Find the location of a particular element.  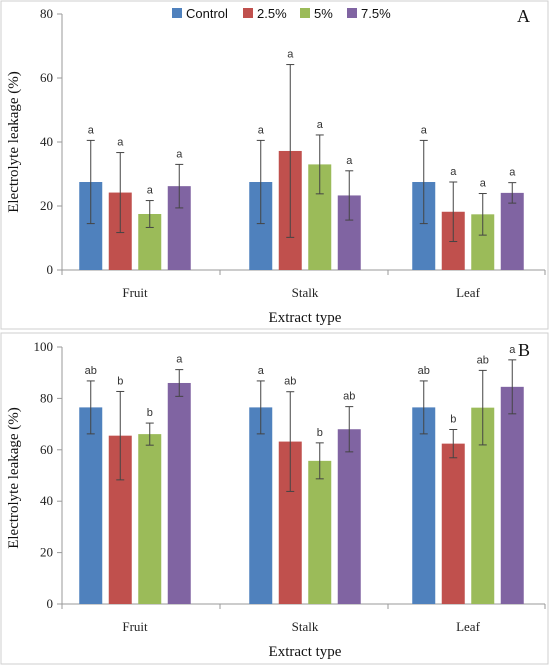

x-axis-title-b: Extract type is located at coordinates (305, 652).